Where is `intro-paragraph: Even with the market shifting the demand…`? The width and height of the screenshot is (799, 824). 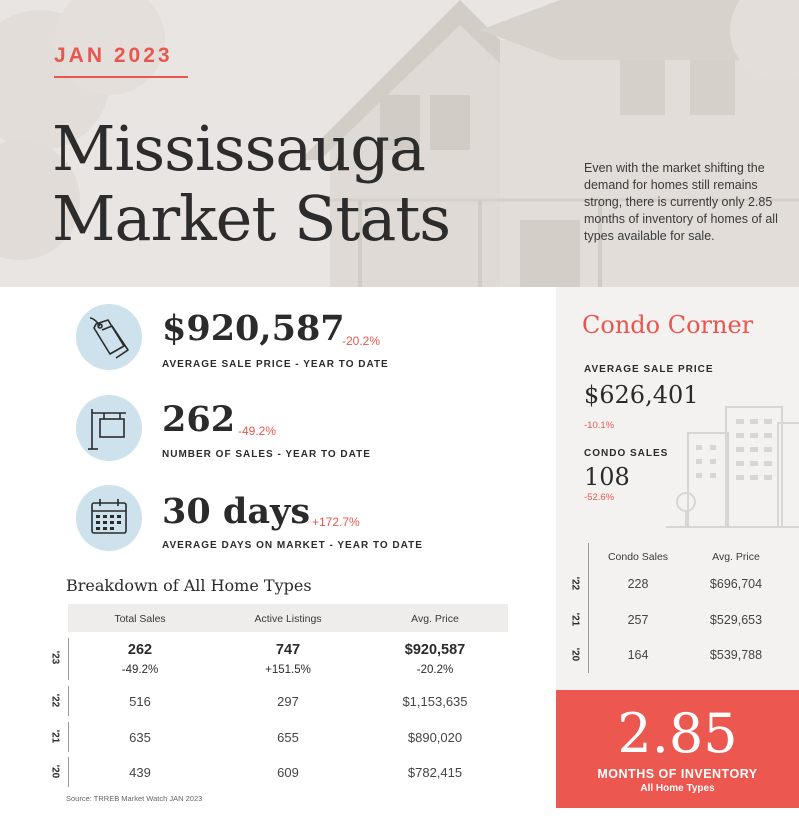 intro-paragraph: Even with the market shifting the demand… is located at coordinates (681, 202).